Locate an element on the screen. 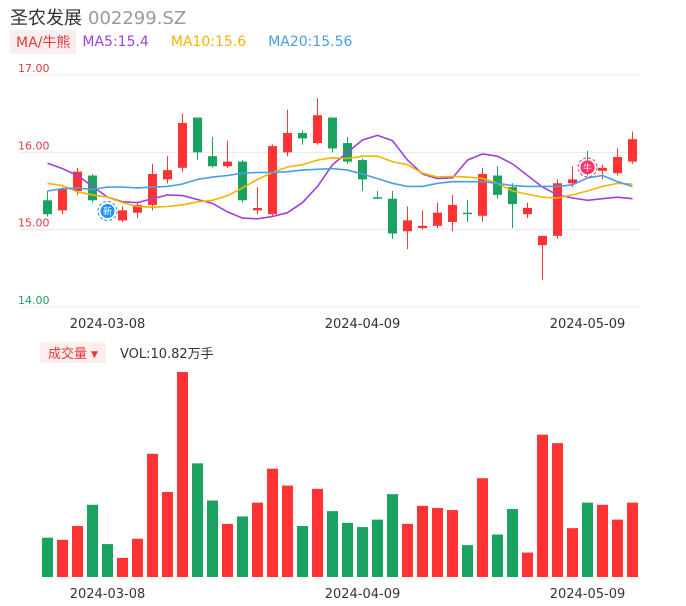 Image resolution: width=686 pixels, height=606 pixels. stock-title: 圣农发展 002299.SZ is located at coordinates (98, 17).